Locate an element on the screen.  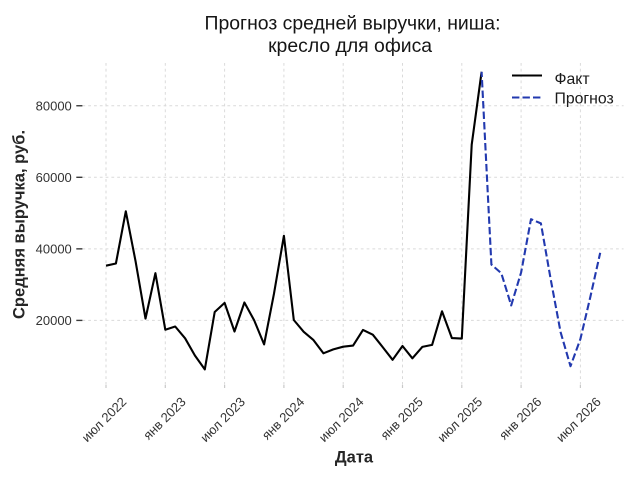
svg-text: Факт is located at coordinates (572, 79).